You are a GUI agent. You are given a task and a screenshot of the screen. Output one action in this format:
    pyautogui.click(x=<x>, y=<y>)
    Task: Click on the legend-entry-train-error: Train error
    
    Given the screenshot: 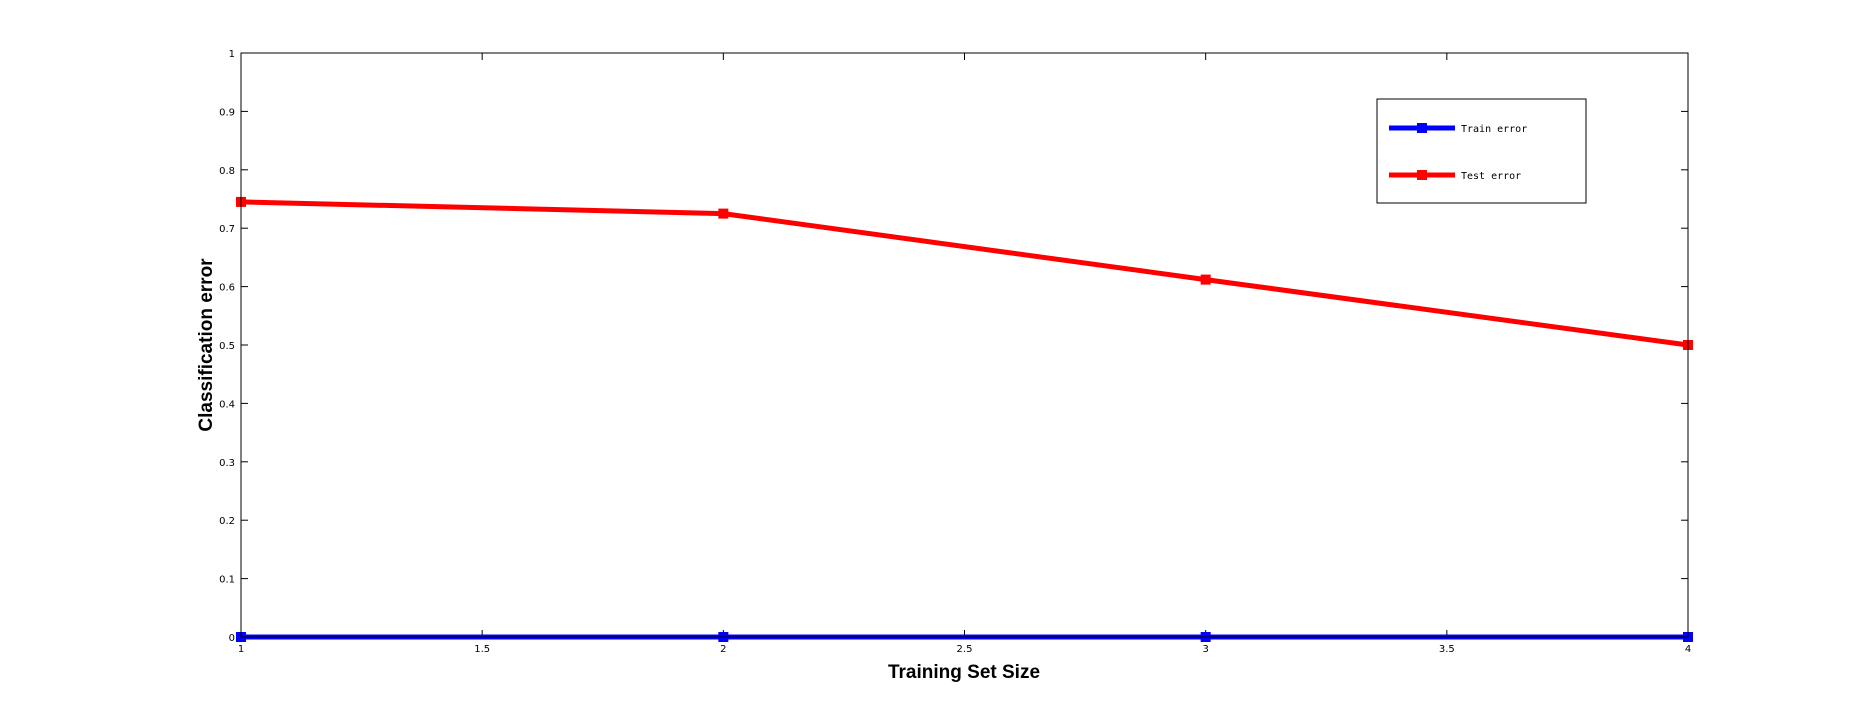 What is the action you would take?
    pyautogui.click(x=1458, y=129)
    